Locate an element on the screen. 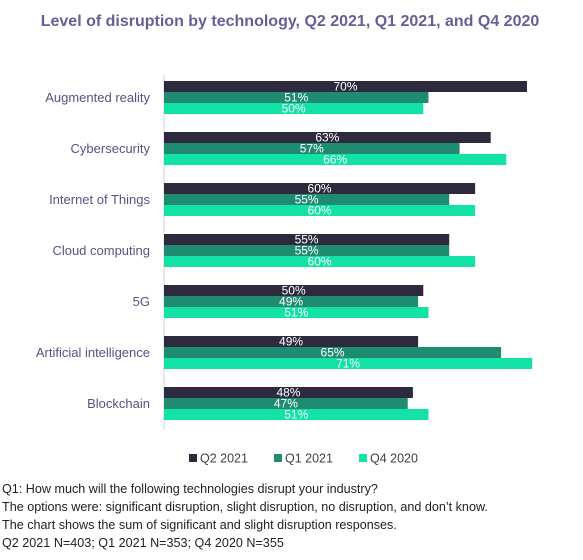 This screenshot has height=560, width=583. bar-q1-2021-augmented-reality is located at coordinates (296, 97).